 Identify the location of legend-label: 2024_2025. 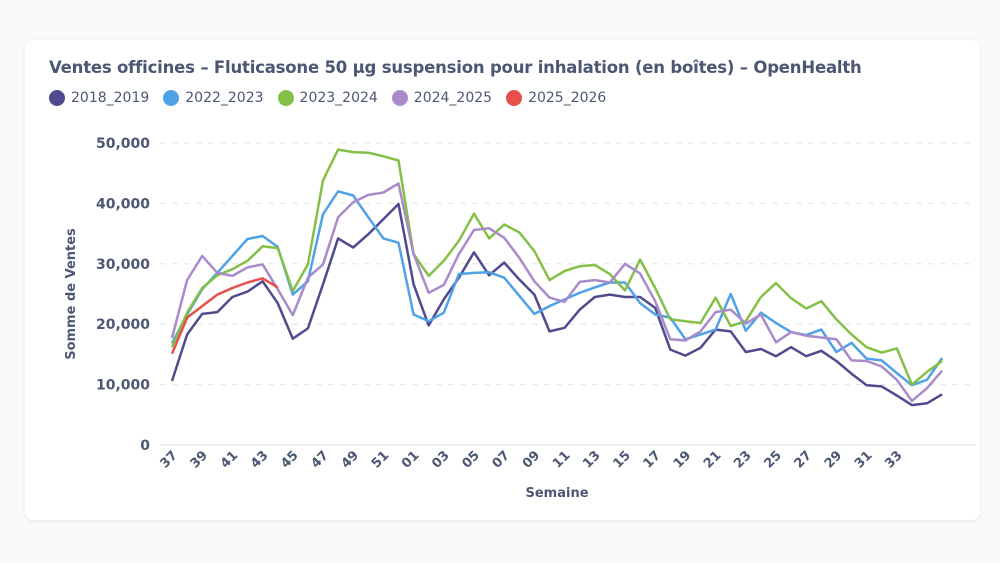
(453, 98).